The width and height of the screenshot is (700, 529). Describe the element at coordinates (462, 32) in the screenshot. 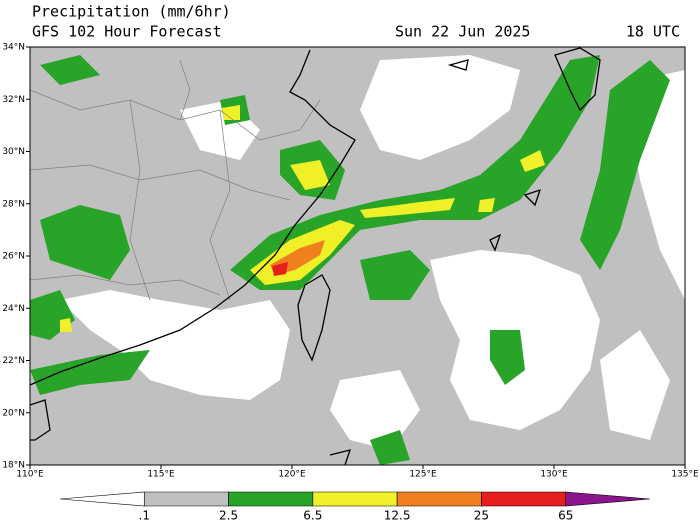

I see `date: Sun 22 Jun 2025` at that location.